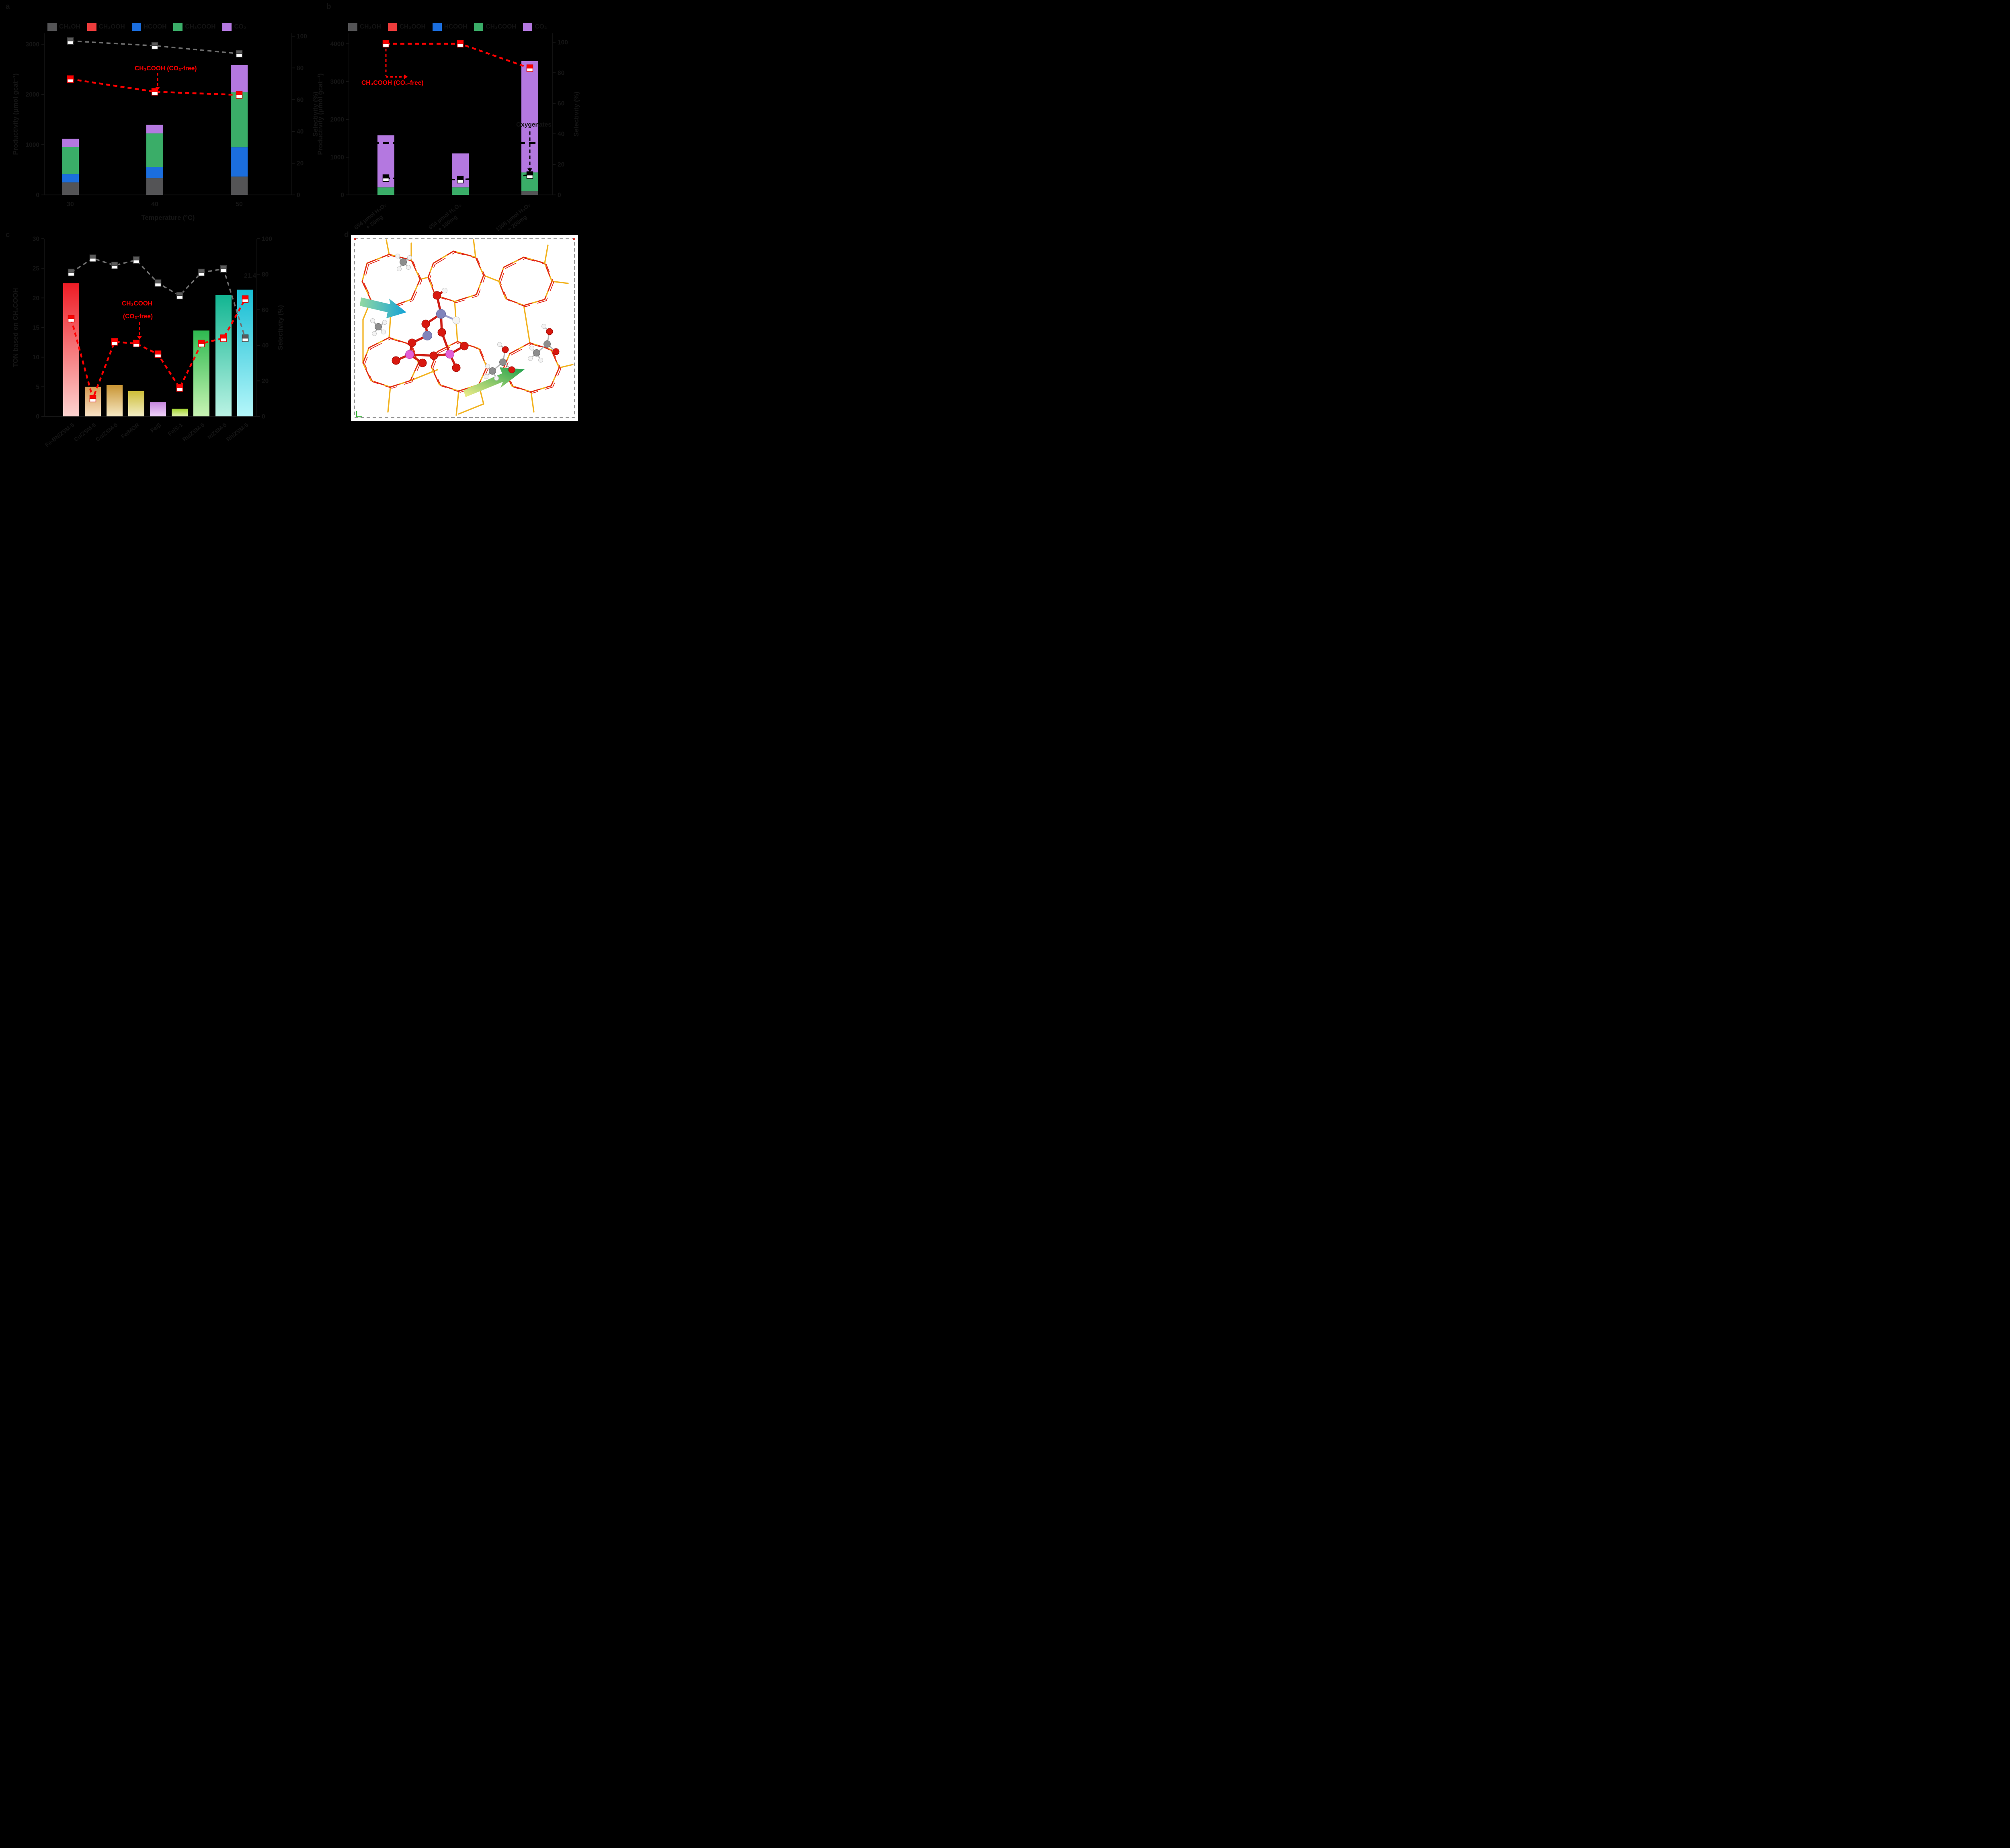 The height and width of the screenshot is (1848, 2010). Describe the element at coordinates (168, 114) in the screenshot. I see `axis-frame-a` at that location.